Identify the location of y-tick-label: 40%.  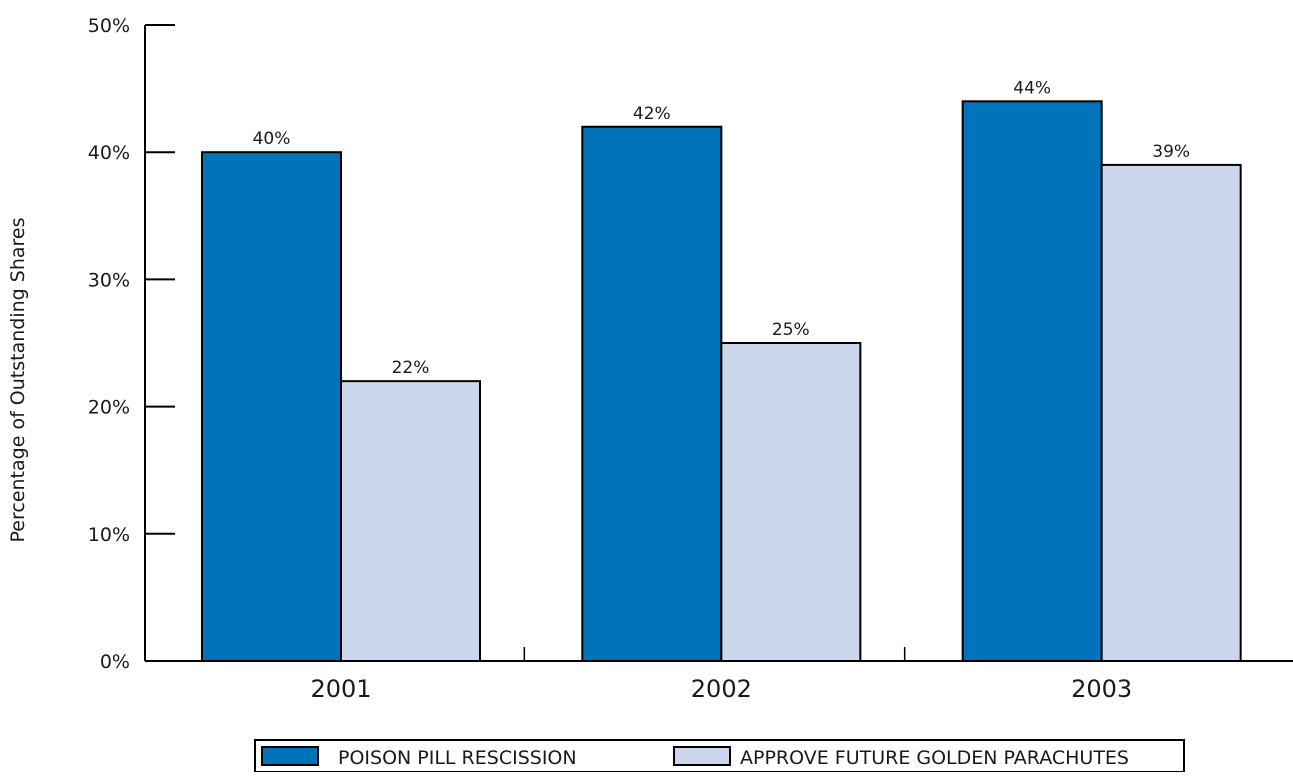
(109, 153).